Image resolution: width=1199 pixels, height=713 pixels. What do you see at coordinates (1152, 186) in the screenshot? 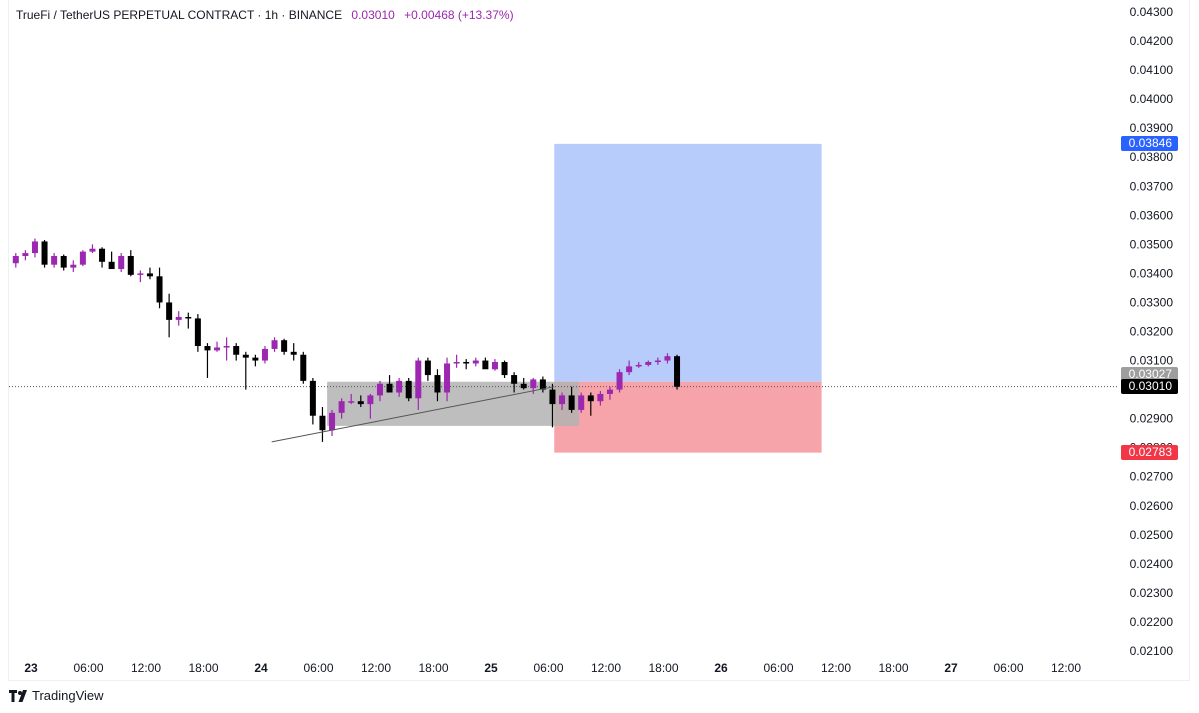
I see `y-tick-label: 0.03700` at bounding box center [1152, 186].